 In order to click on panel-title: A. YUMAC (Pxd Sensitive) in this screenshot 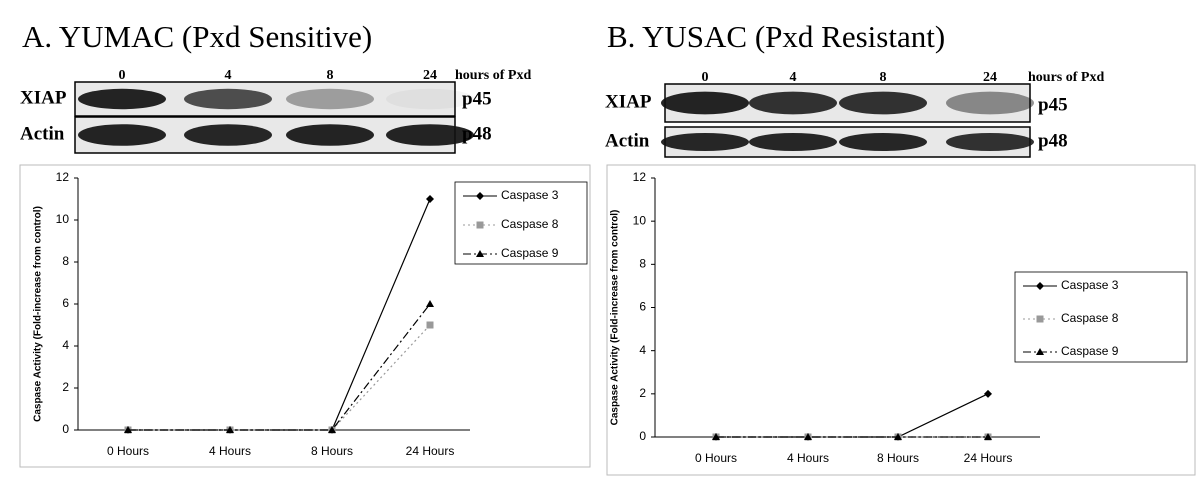, I will do `click(197, 36)`.